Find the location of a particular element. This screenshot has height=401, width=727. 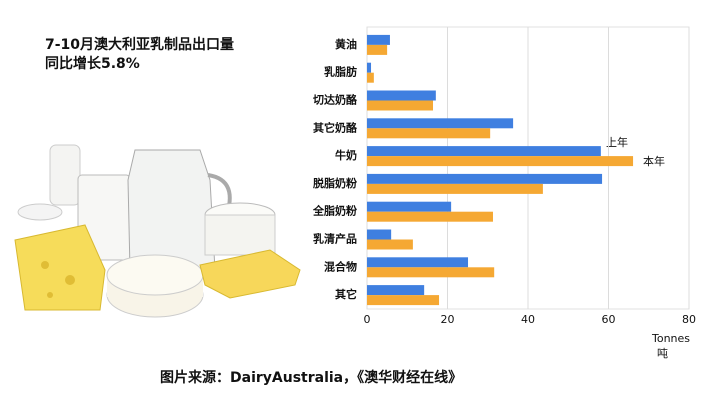

y-tick-label: 其它 is located at coordinates (346, 294).